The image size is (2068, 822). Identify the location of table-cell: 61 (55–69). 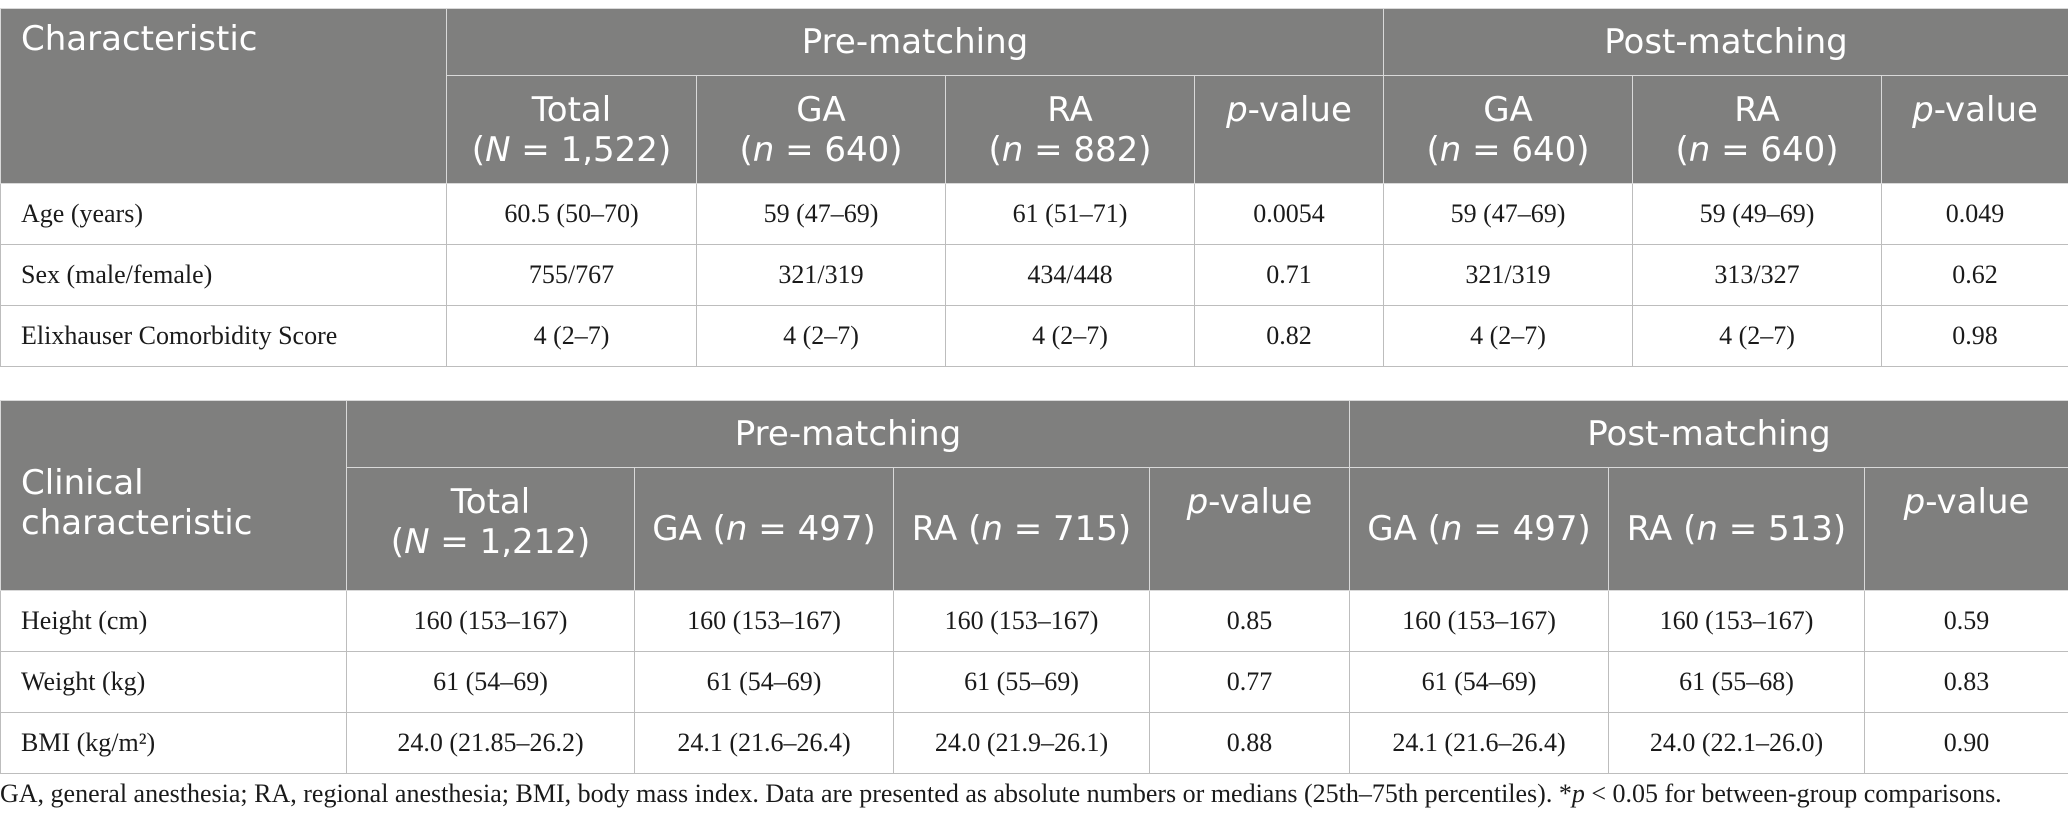
(1021, 682).